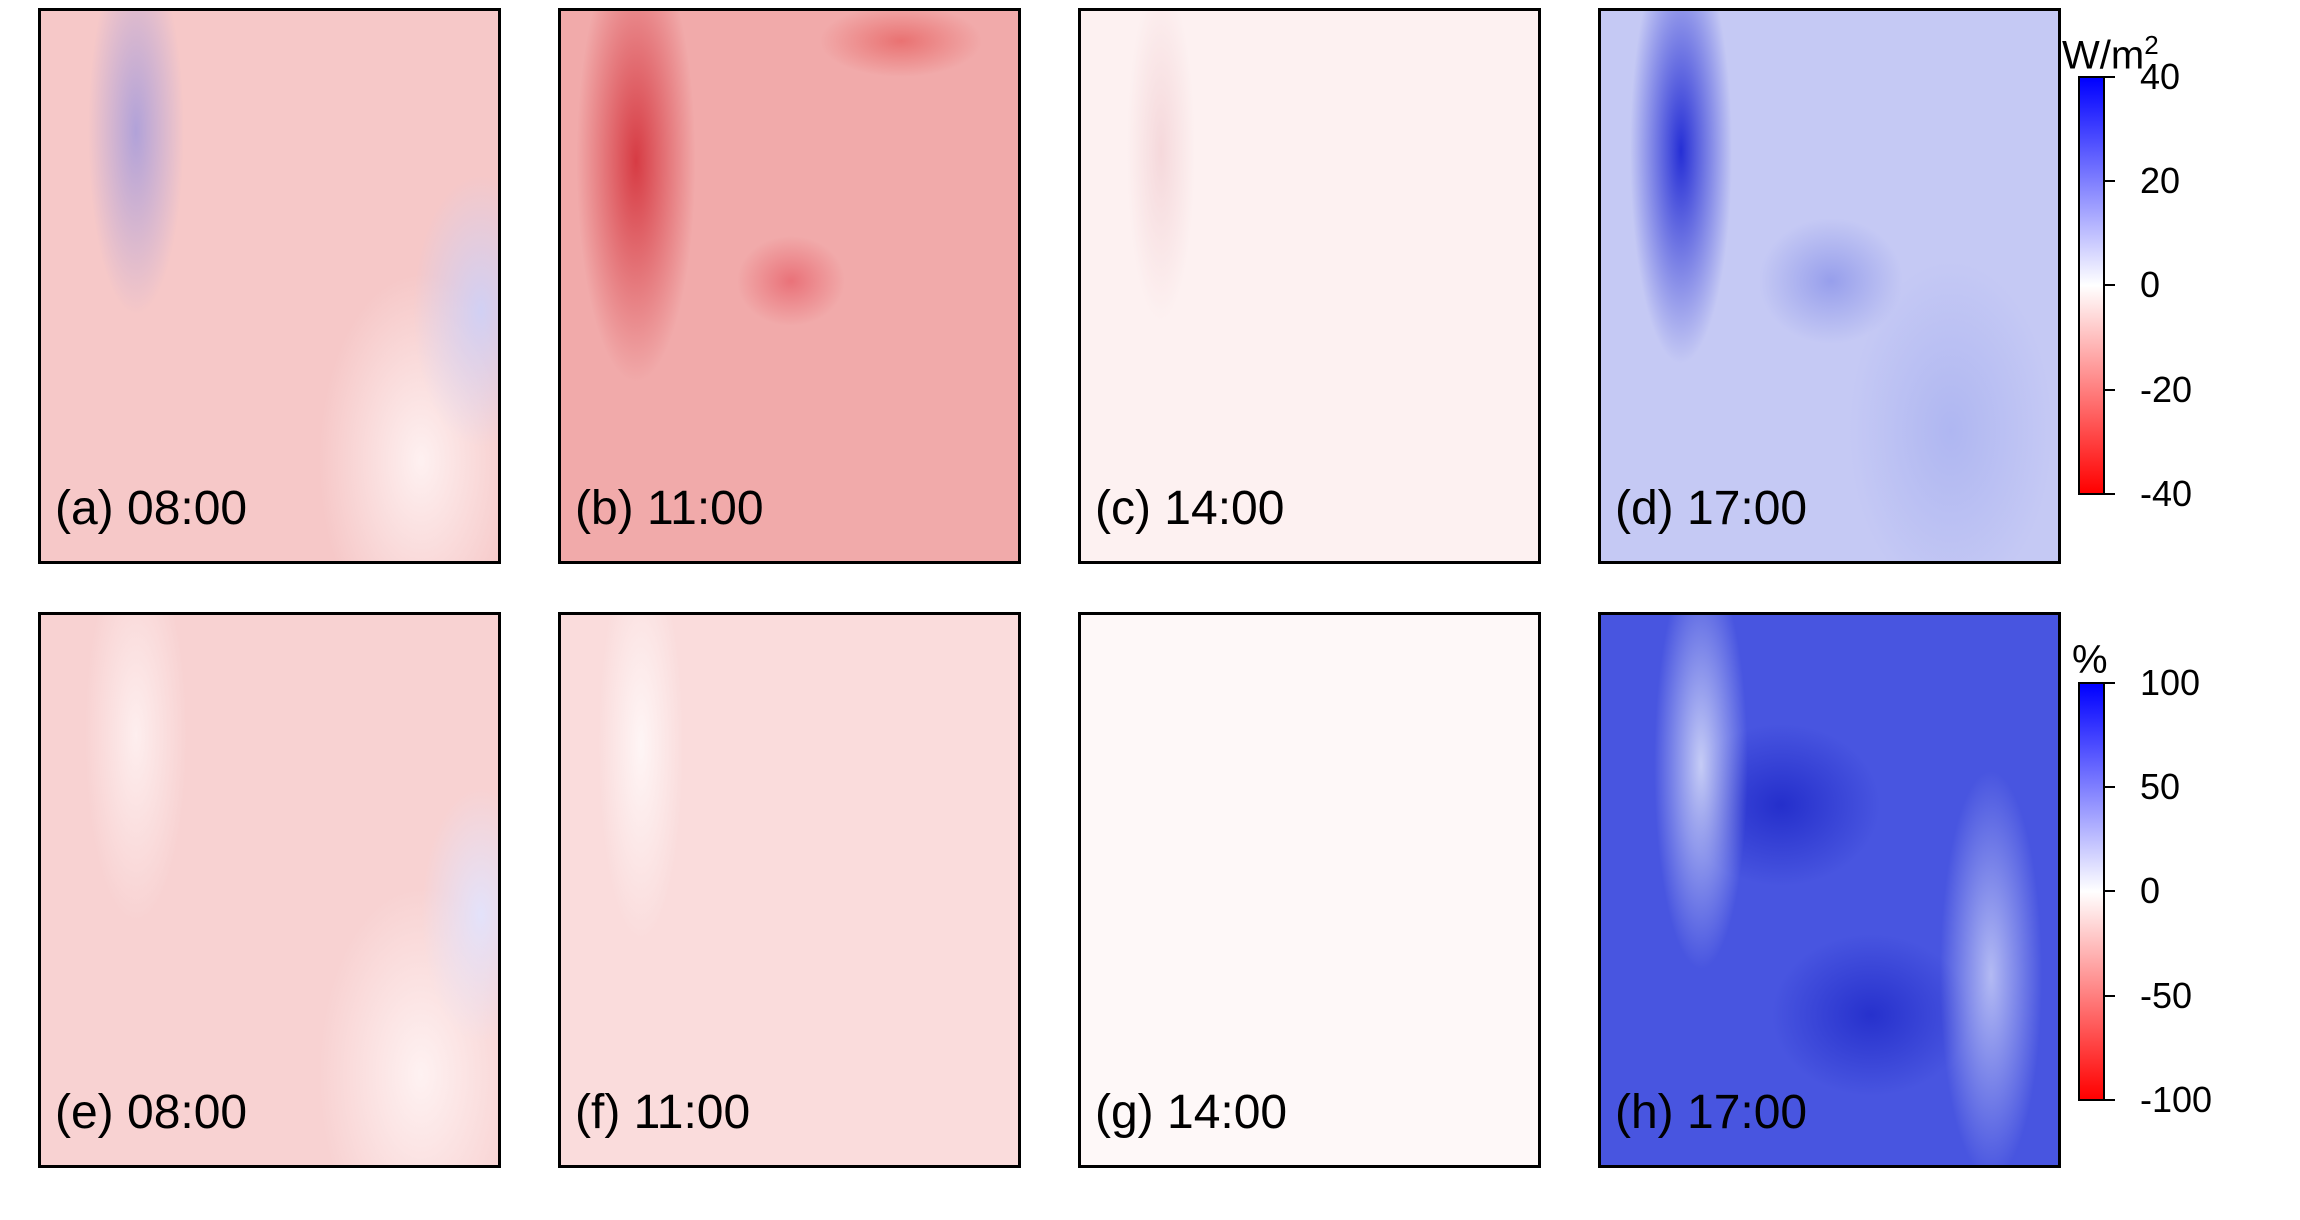 Image resolution: width=2300 pixels, height=1220 pixels. Describe the element at coordinates (1829, 286) in the screenshot. I see `map-panel-d: (d) 17:00` at that location.